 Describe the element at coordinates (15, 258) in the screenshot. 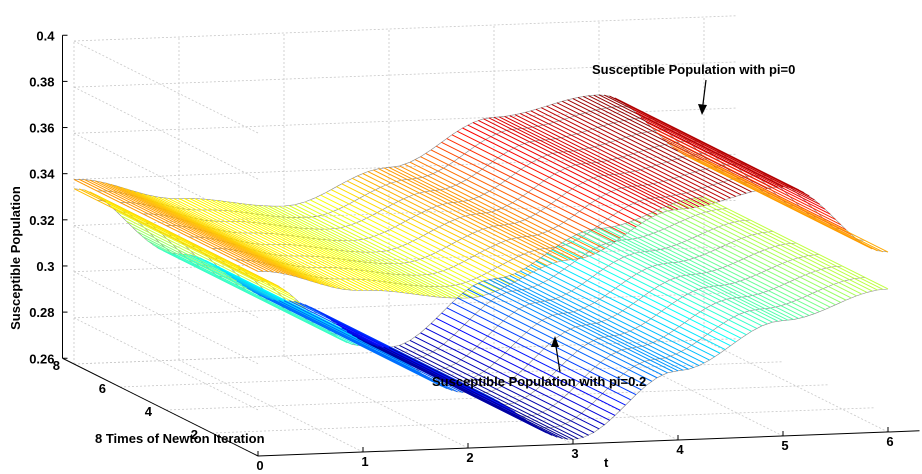

I see `z-axis-label: Susceptible Population` at that location.